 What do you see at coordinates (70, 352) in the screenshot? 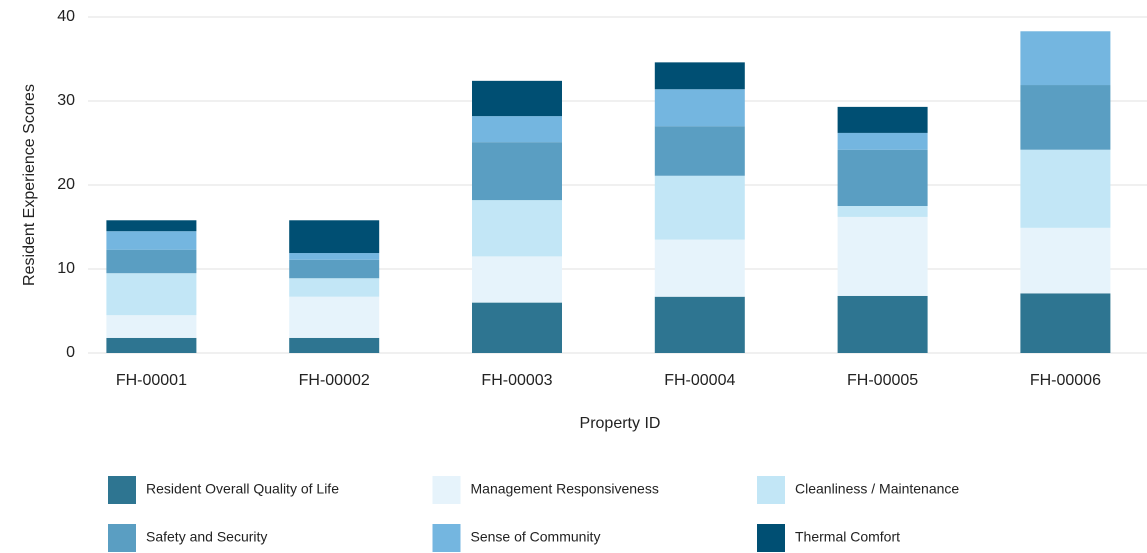
I see `y-tick-label: 0` at bounding box center [70, 352].